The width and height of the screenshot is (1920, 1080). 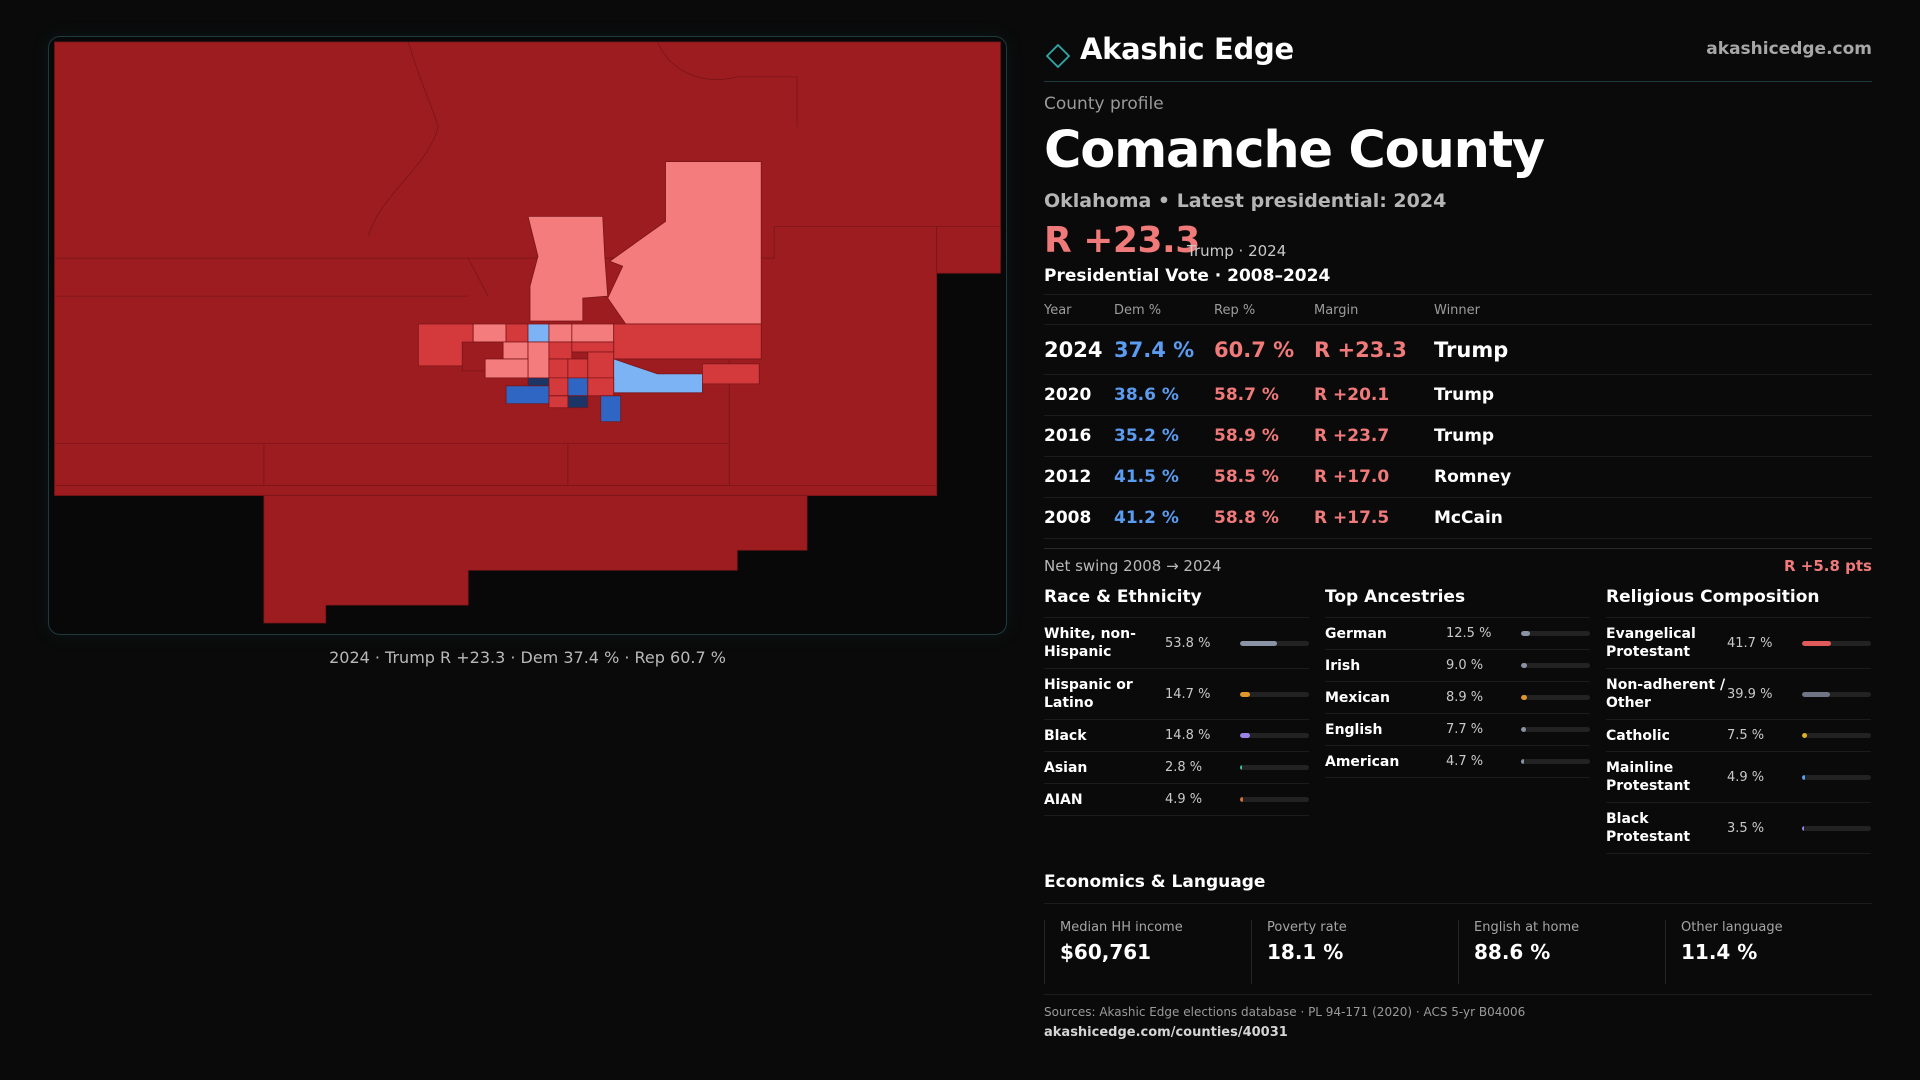 I want to click on item-label: Asian, so click(x=1066, y=767).